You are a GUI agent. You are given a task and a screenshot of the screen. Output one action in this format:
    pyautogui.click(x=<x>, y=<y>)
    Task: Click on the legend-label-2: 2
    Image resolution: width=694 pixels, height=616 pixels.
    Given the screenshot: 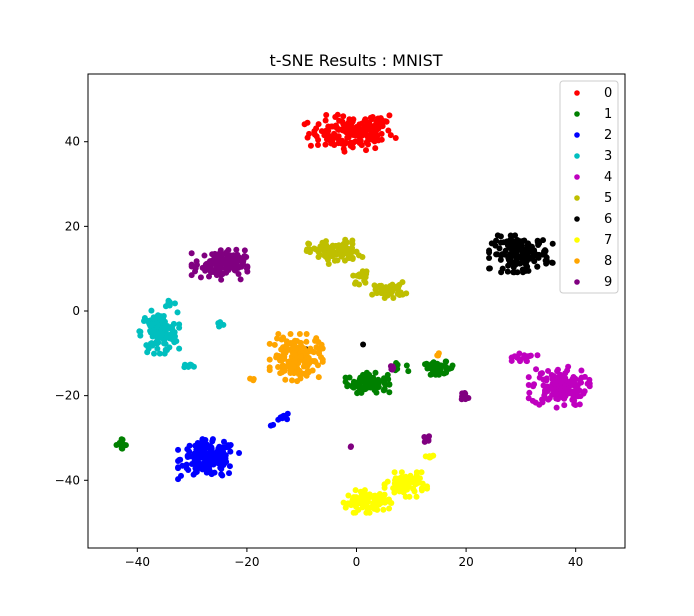 What is the action you would take?
    pyautogui.click(x=608, y=135)
    